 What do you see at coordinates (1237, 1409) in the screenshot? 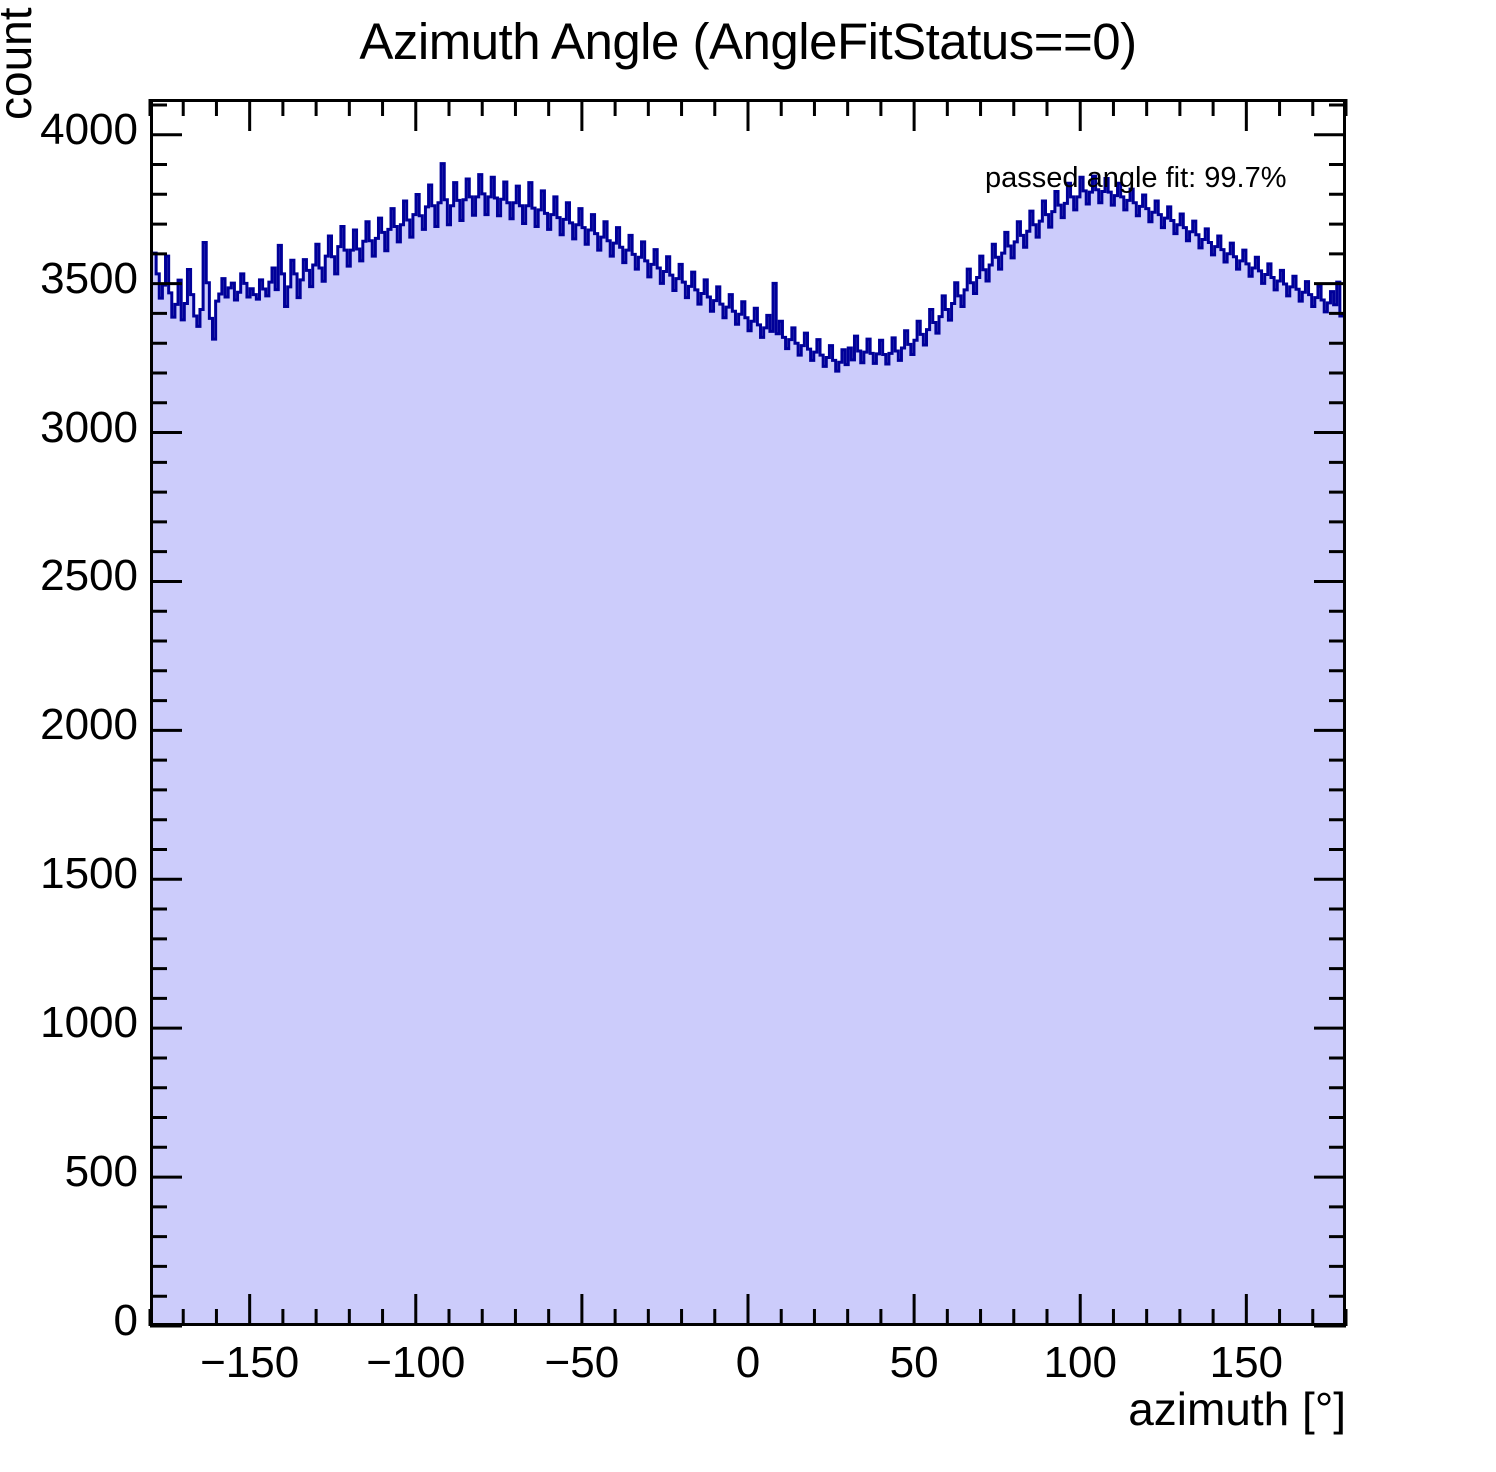
I see `x-axis-title: azimuth [°]` at bounding box center [1237, 1409].